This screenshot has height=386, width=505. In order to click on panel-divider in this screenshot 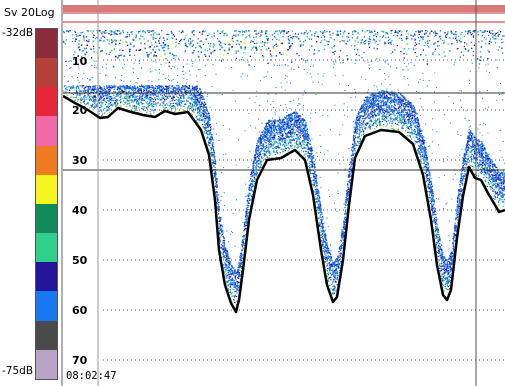, I will do `click(62, 193)`.